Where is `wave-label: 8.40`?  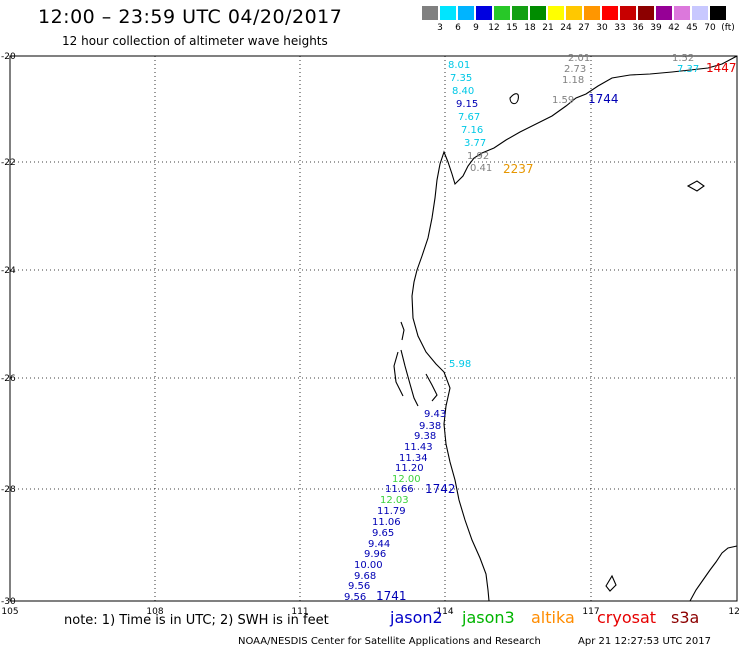
wave-label: 8.40 is located at coordinates (463, 91).